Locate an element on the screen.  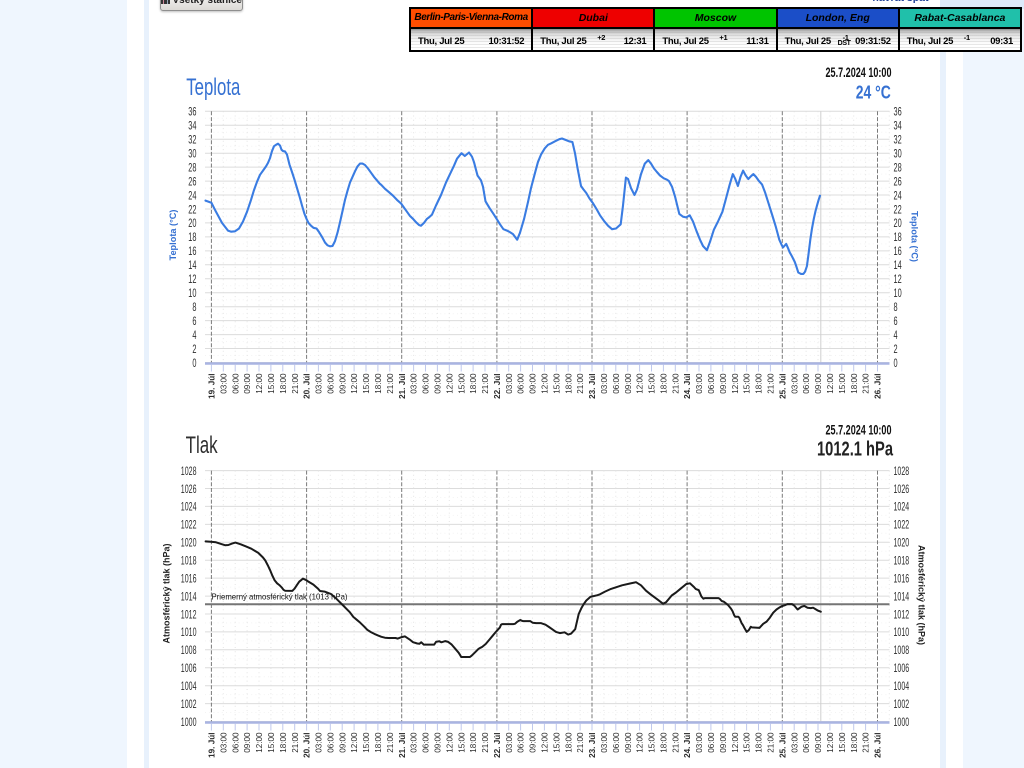
svg-text: 25. Júl is located at coordinates (782, 745).